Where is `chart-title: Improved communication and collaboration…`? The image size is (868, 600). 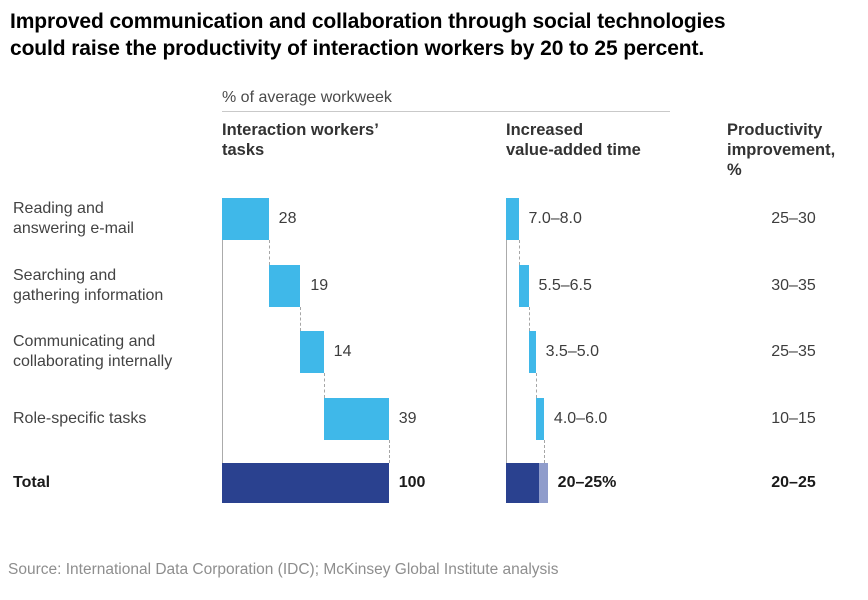
chart-title: Improved communication and collaboration… is located at coordinates (425, 35).